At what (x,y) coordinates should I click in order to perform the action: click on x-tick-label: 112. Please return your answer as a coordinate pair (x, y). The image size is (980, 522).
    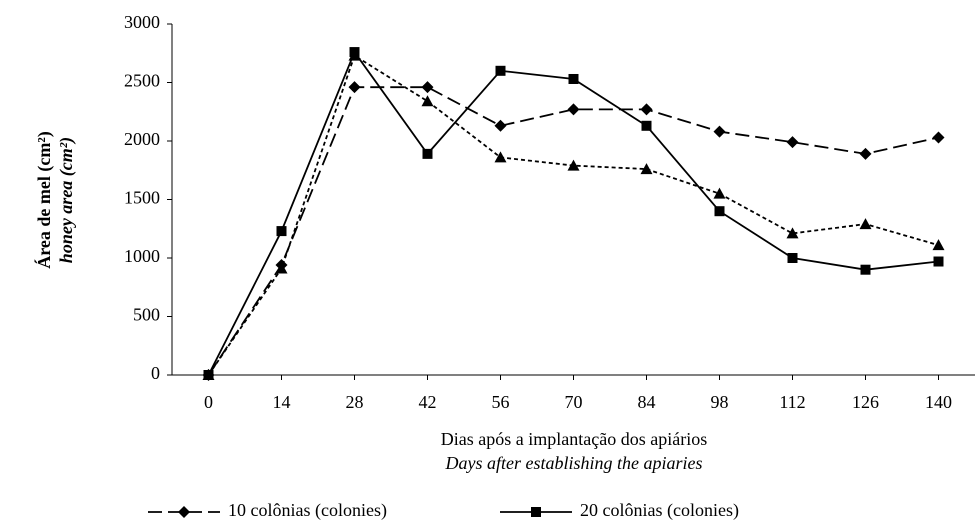
    Looking at the image, I should click on (792, 402).